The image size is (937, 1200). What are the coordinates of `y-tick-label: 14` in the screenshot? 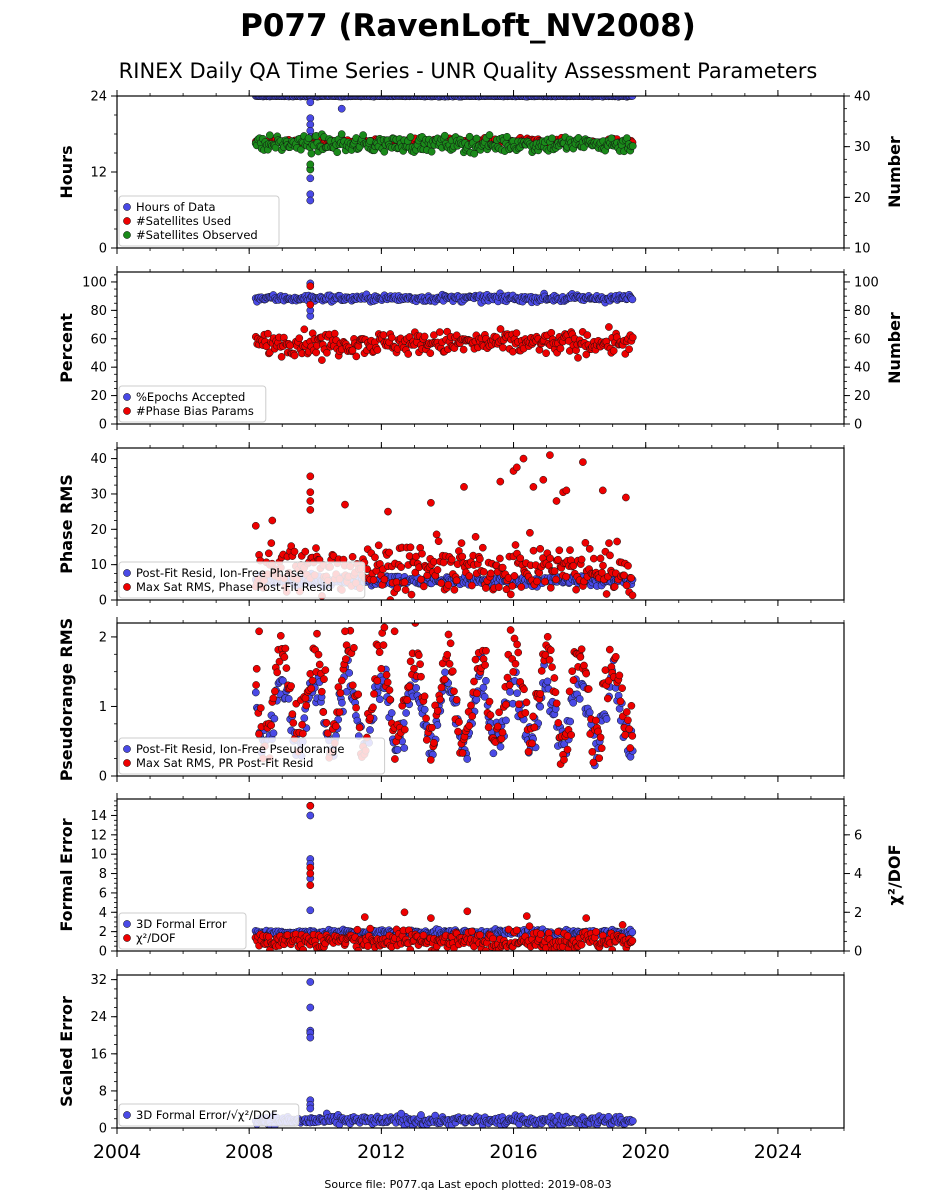 It's located at (98, 816).